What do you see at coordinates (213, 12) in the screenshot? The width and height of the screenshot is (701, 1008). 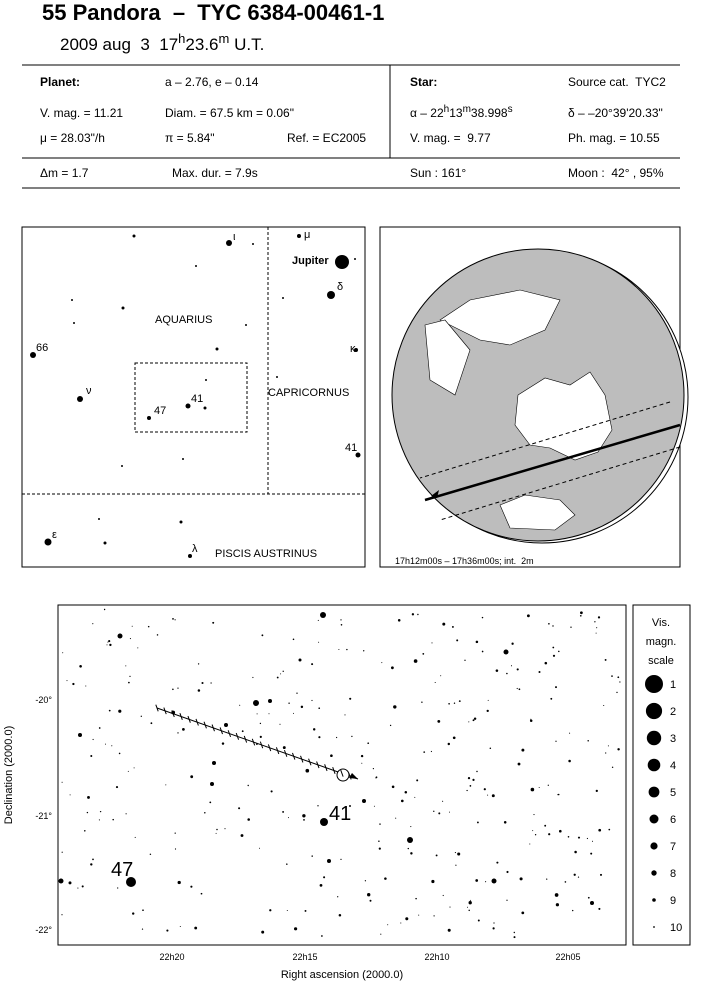 I see `title: 55 Pandora – TYC 6384-00461-1` at bounding box center [213, 12].